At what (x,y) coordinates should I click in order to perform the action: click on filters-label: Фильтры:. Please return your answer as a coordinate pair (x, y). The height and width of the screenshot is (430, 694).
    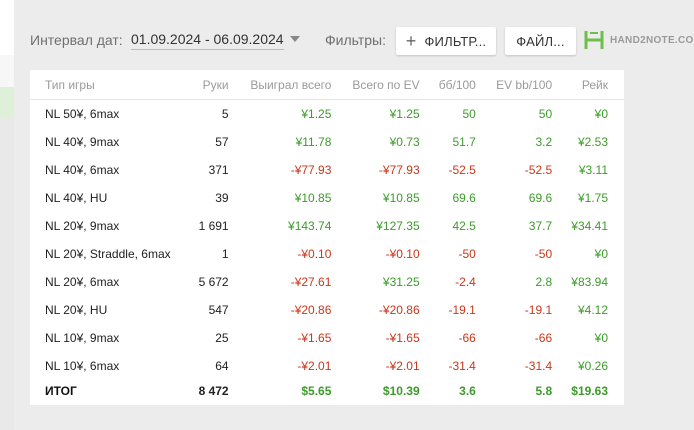
    Looking at the image, I should click on (355, 40).